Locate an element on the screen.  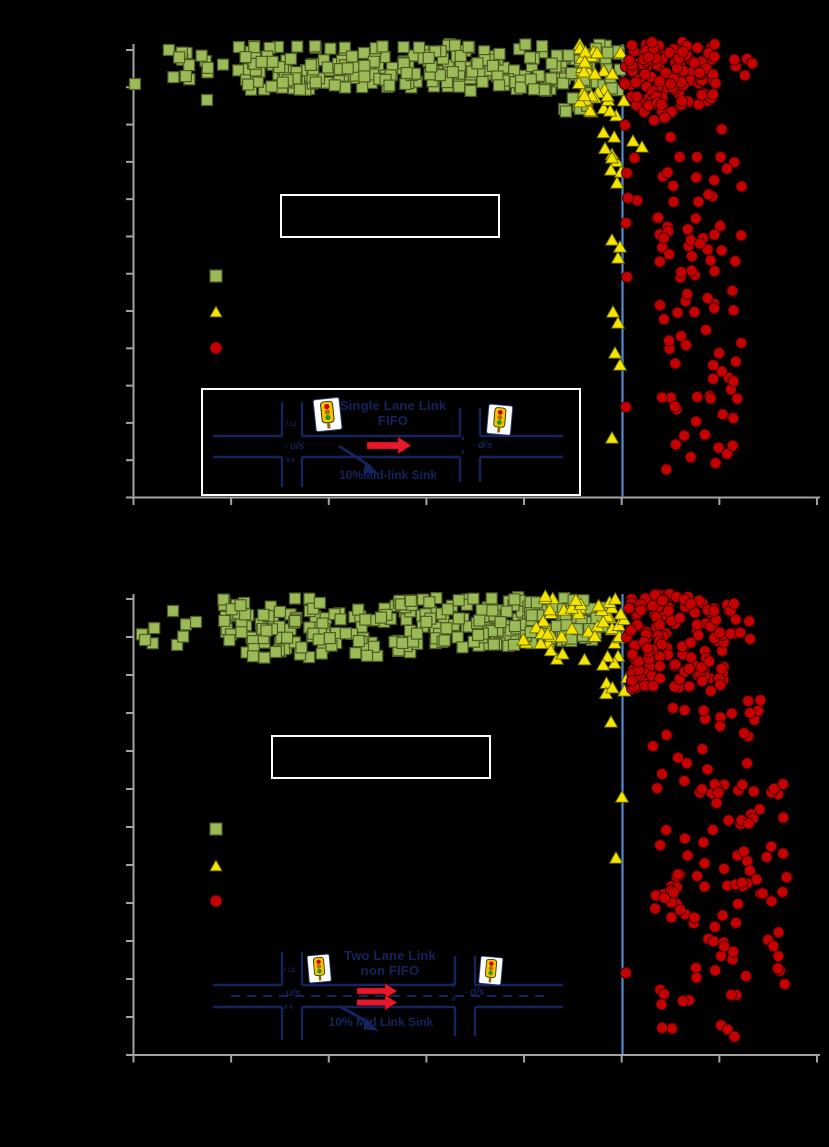
road-diagram-bottom is located at coordinates (388, 996).